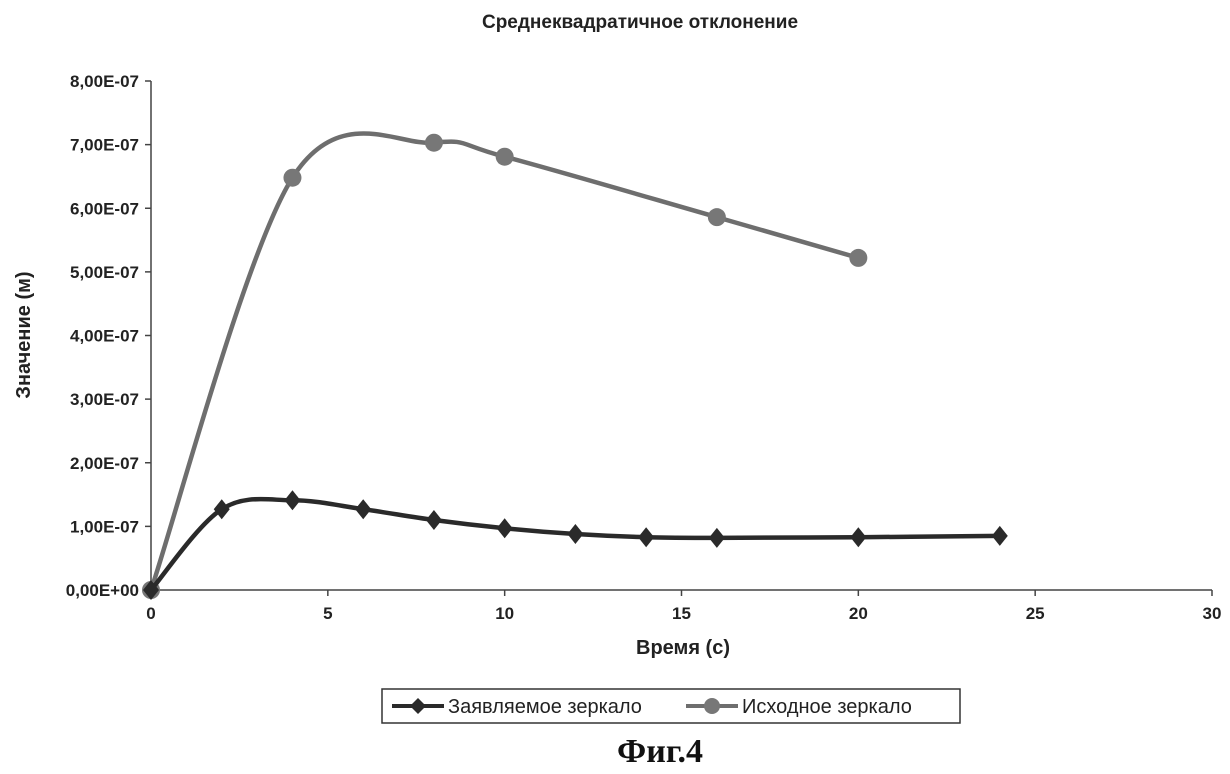  Describe the element at coordinates (24, 334) in the screenshot. I see `y-axis-label: Значение (м)` at that location.